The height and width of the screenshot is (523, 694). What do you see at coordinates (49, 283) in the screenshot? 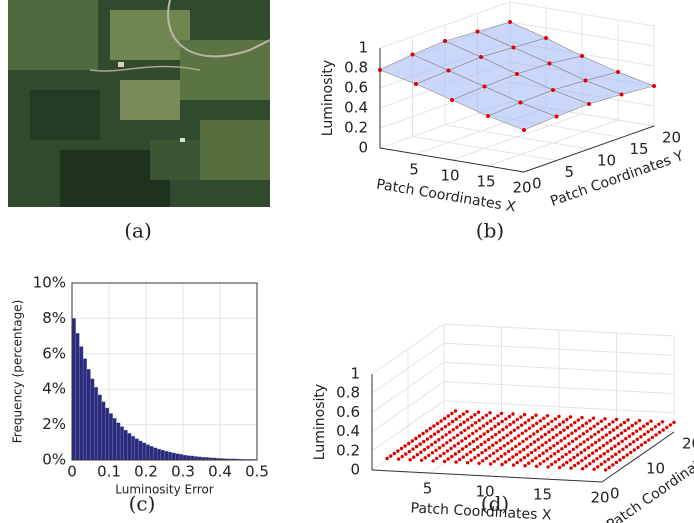
I see `y-tick-label: 10%` at bounding box center [49, 283].